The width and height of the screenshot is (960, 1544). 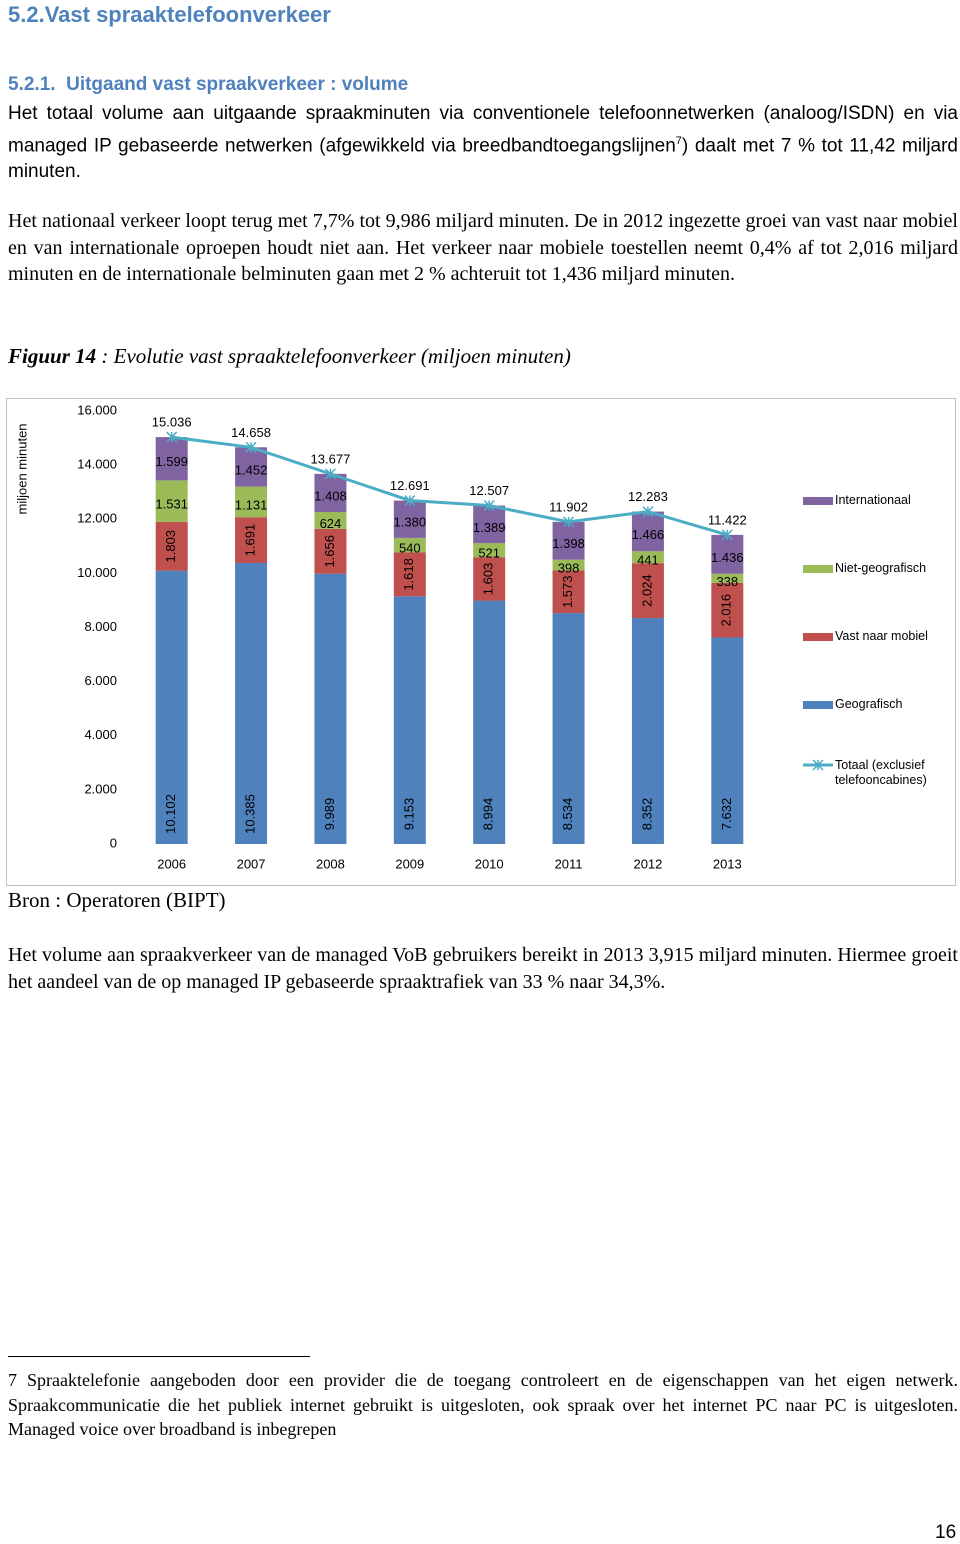 What do you see at coordinates (410, 485) in the screenshot?
I see `value-label: 12.691` at bounding box center [410, 485].